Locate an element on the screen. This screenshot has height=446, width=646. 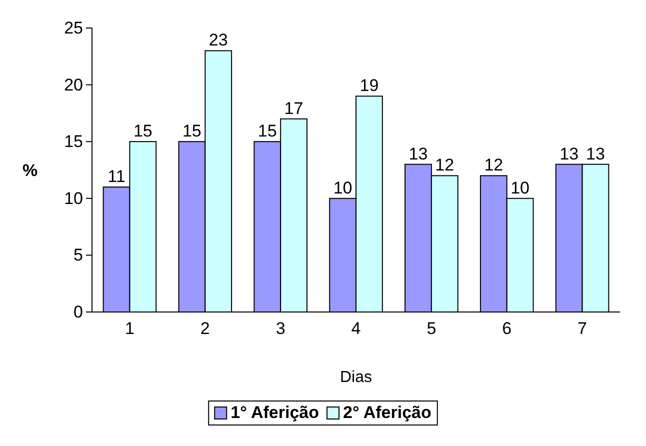
x-axis-title: Dias is located at coordinates (356, 377).